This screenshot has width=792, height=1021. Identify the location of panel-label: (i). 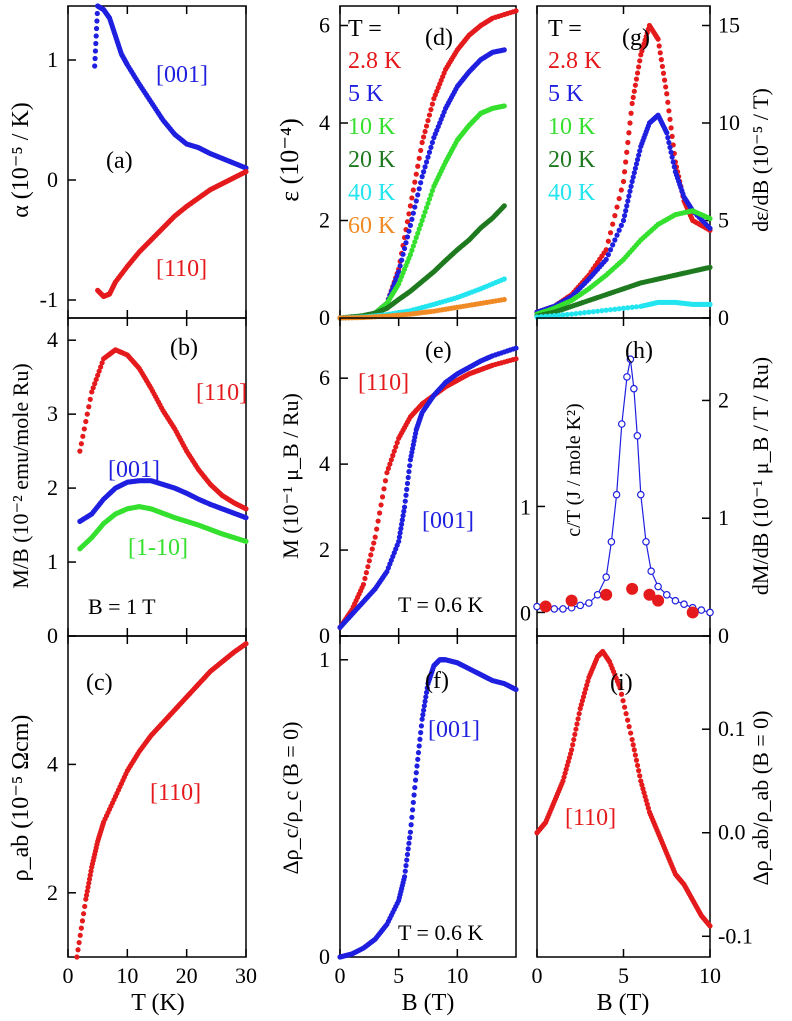
(621, 683).